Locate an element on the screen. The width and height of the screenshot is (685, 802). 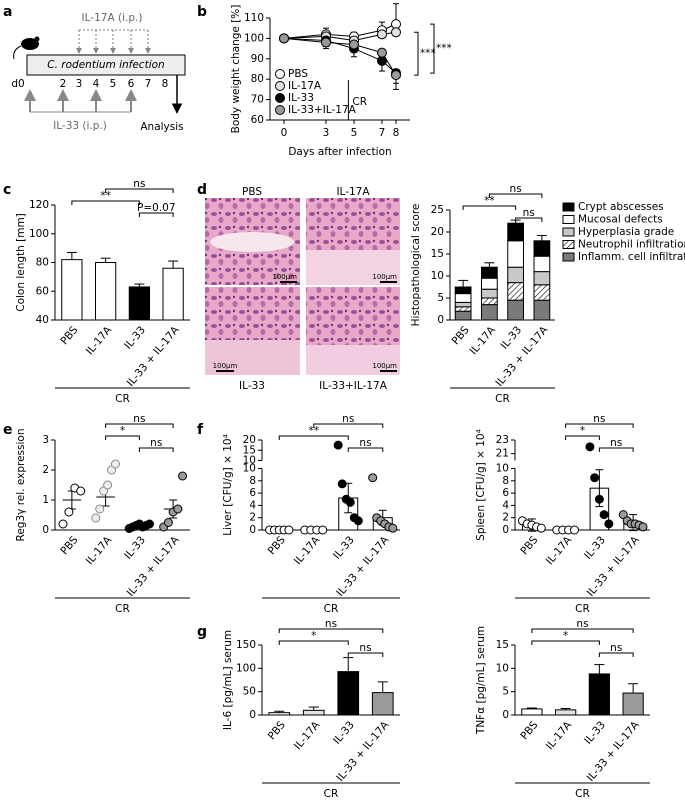
lumen is located at coordinates (252, 242).